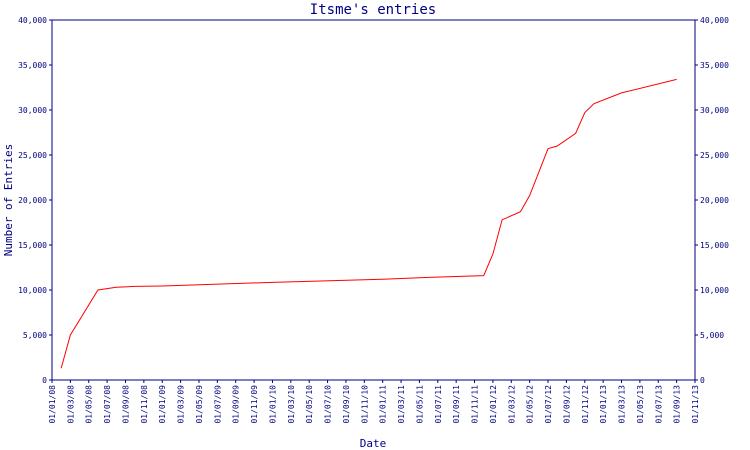  Describe the element at coordinates (236, 404) in the screenshot. I see `x-tick-label: 01/09/09` at that location.